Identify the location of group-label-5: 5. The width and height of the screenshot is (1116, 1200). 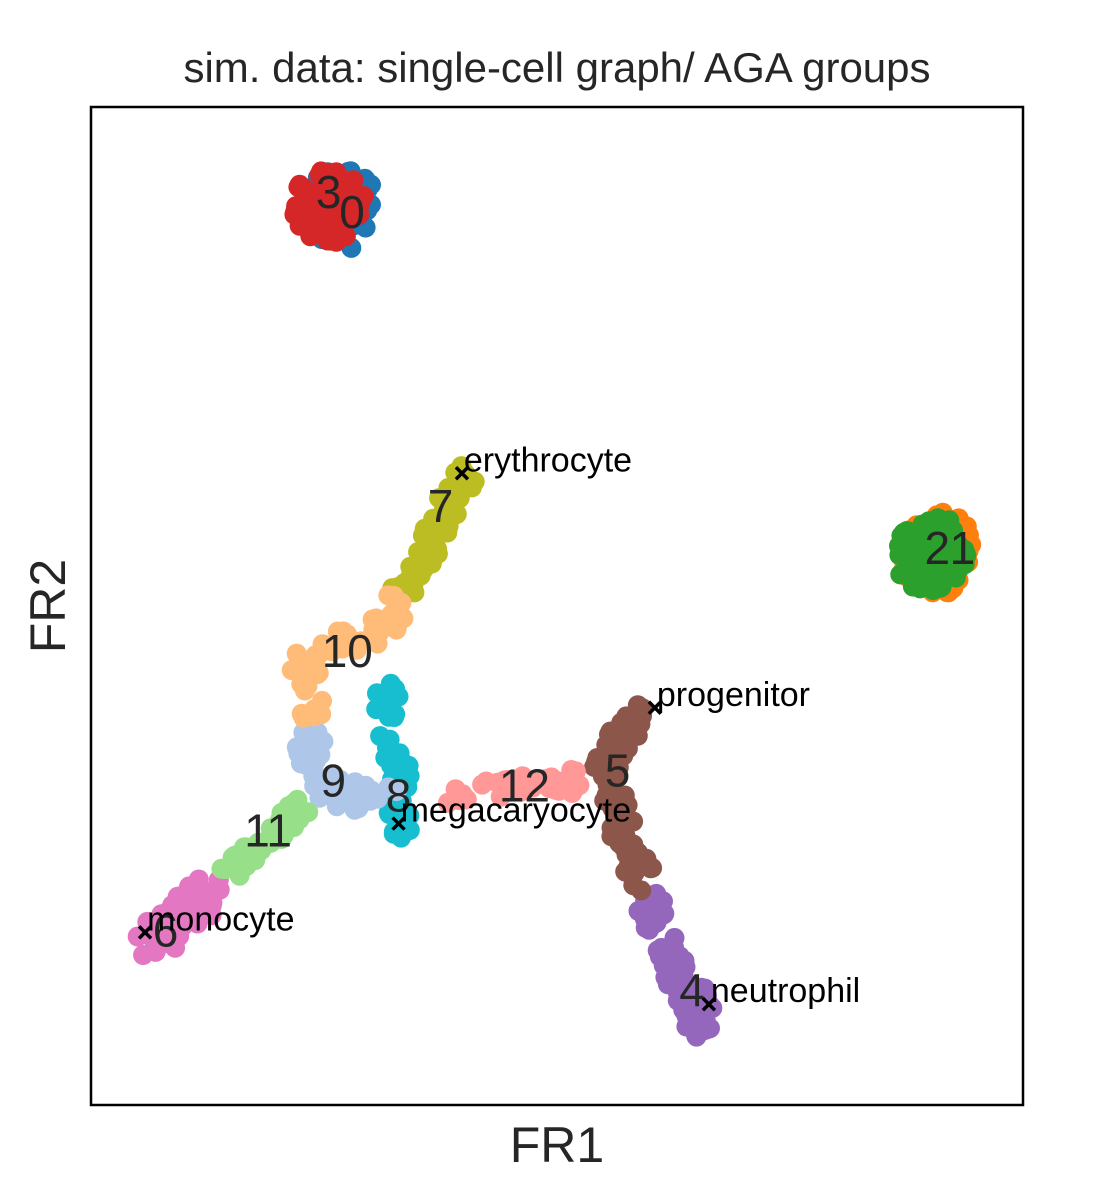
(618, 771).